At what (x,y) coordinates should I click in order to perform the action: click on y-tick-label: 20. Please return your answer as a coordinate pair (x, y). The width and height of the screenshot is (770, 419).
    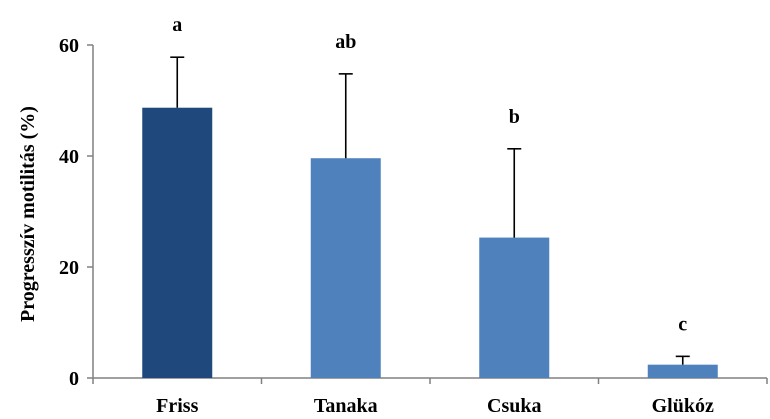
    Looking at the image, I should click on (69, 268).